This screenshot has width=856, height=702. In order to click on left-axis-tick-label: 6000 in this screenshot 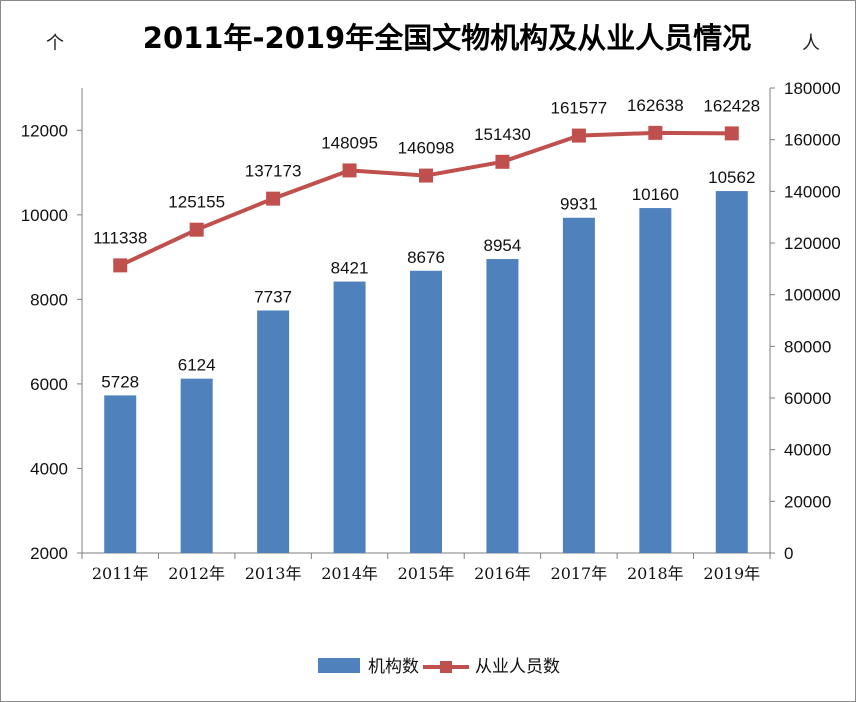, I will do `click(49, 384)`.